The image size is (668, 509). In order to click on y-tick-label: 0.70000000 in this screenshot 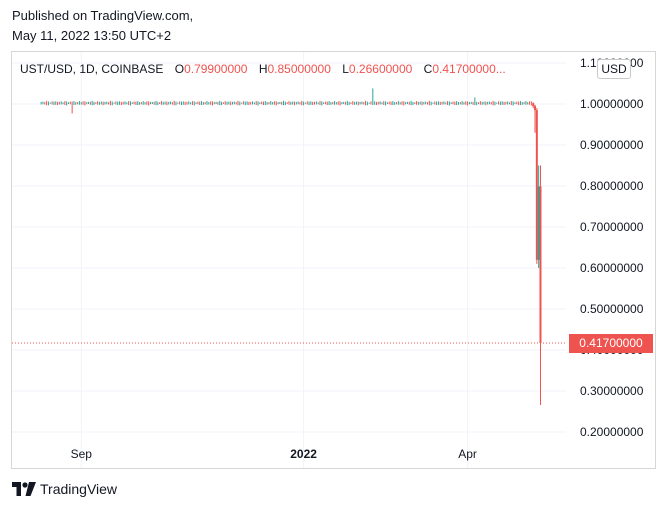, I will do `click(612, 227)`.